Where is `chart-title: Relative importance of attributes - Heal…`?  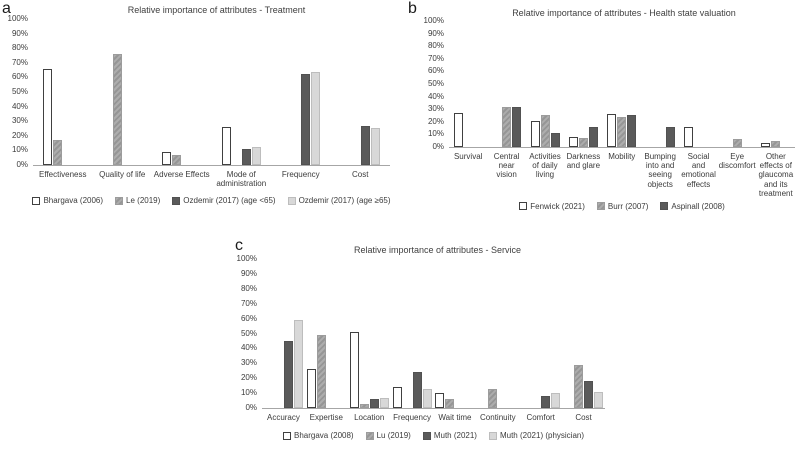
chart-title: Relative importance of attributes - Heal… is located at coordinates (624, 13).